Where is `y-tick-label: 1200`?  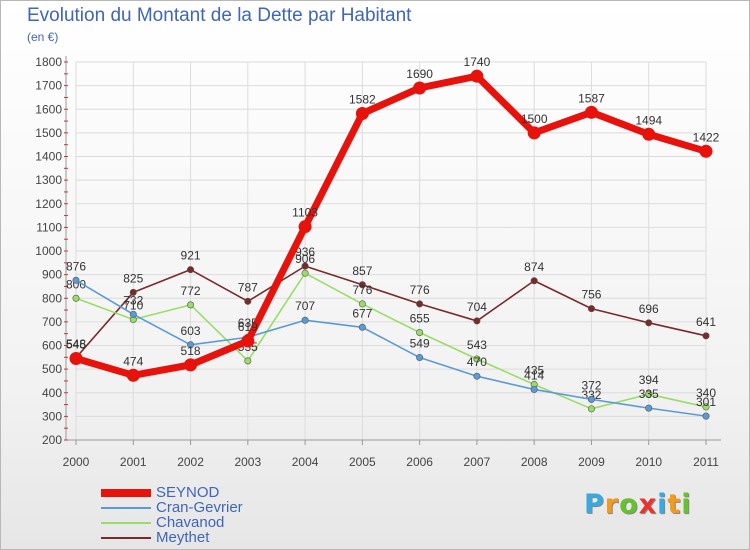 y-tick-label: 1200 is located at coordinates (48, 204).